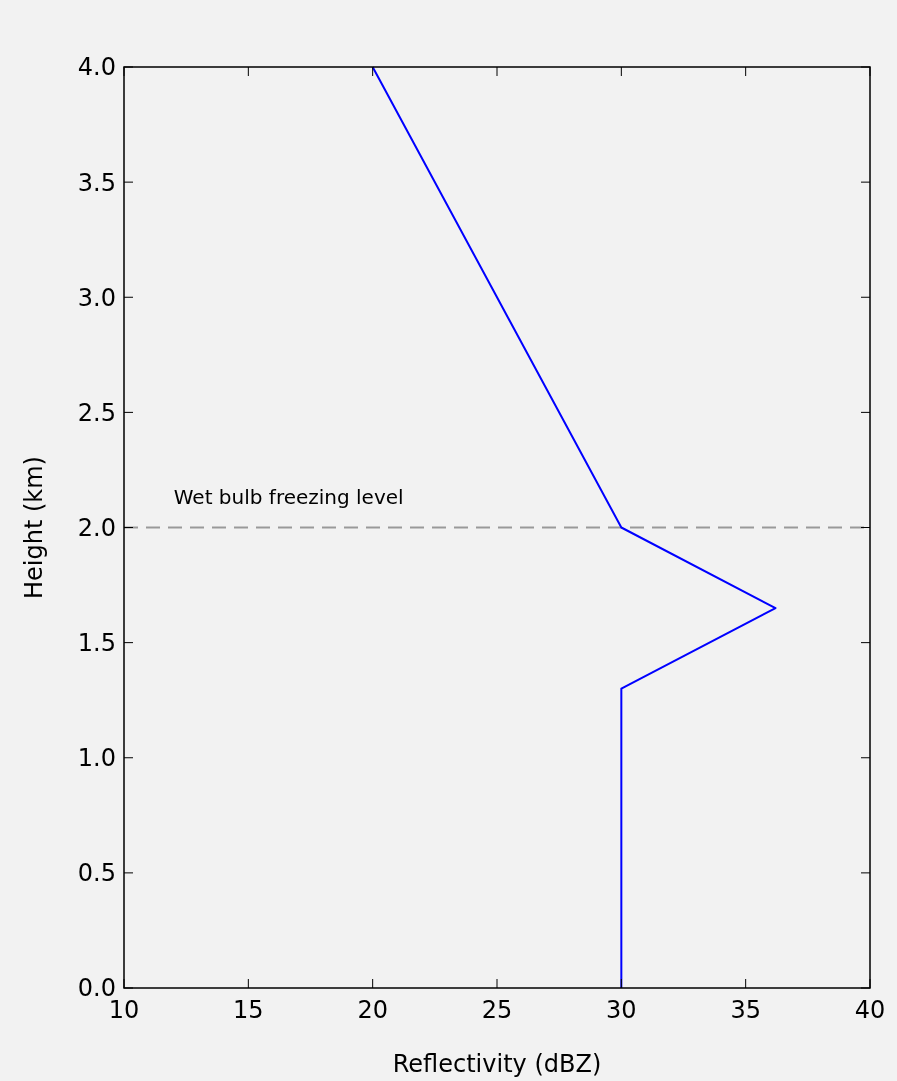 The image size is (897, 1081). Describe the element at coordinates (96, 67) in the screenshot. I see `y-tick-label: 4.0` at that location.